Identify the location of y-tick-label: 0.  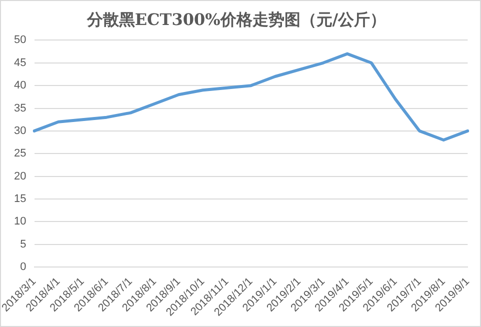
(23, 267).